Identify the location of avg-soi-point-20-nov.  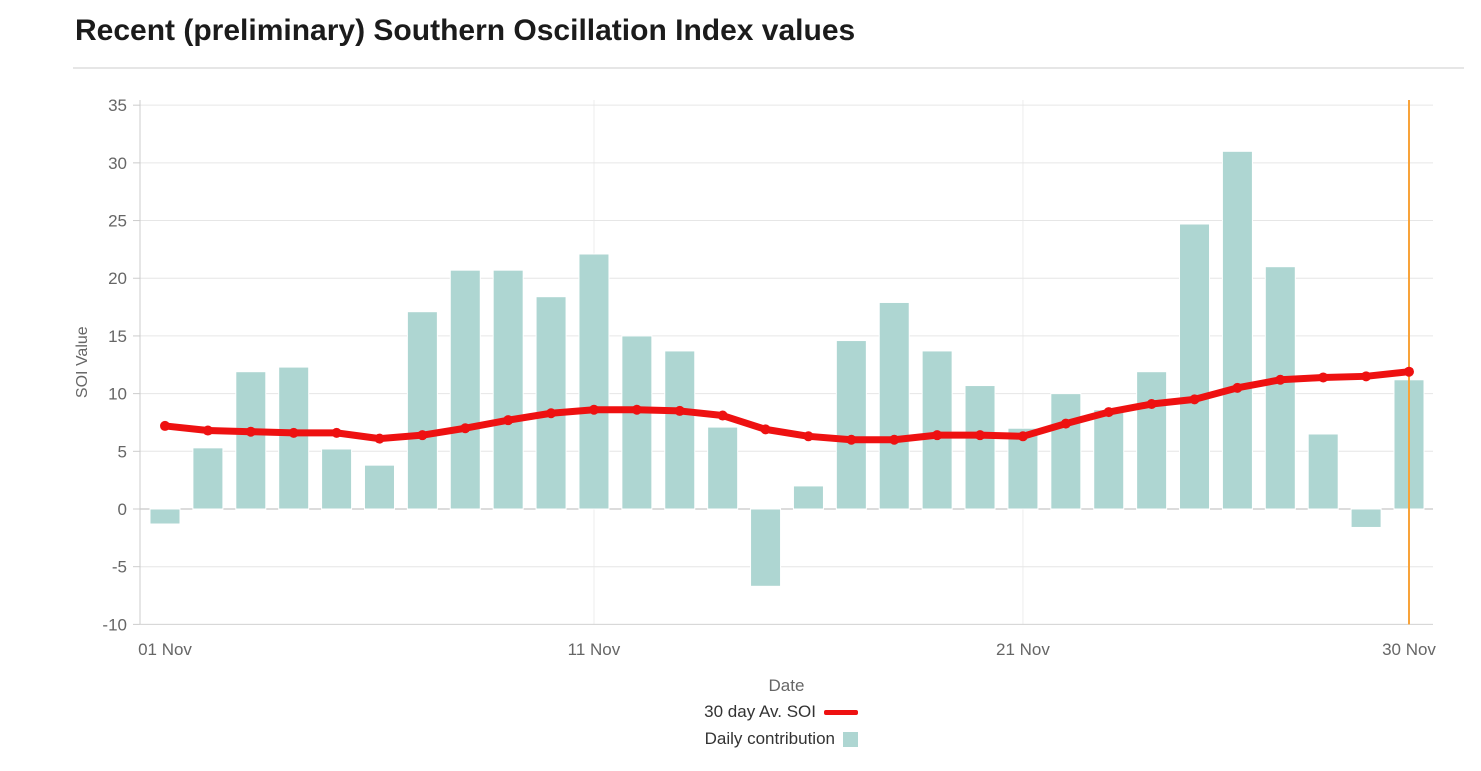
(980, 435).